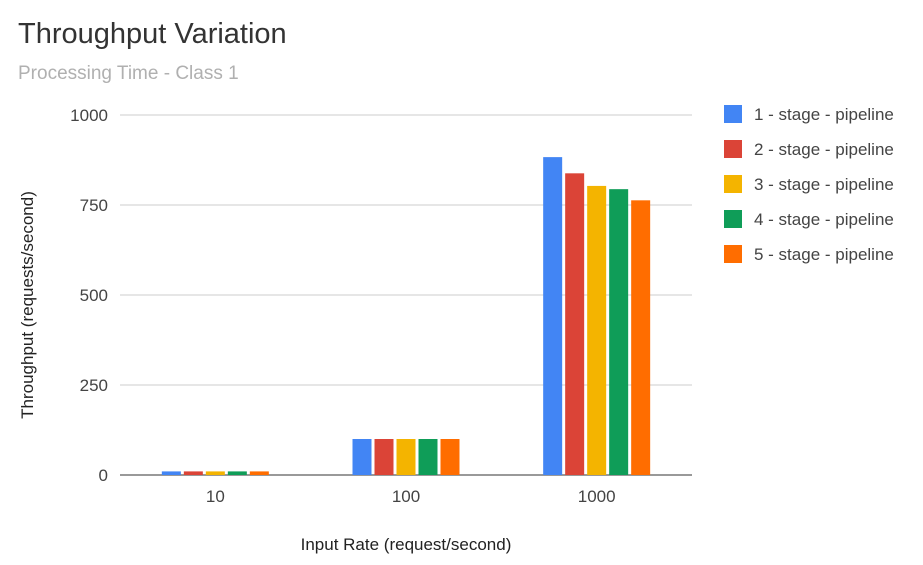 The image size is (923, 565). I want to click on x-axis-title: Input Rate (request/second), so click(406, 544).